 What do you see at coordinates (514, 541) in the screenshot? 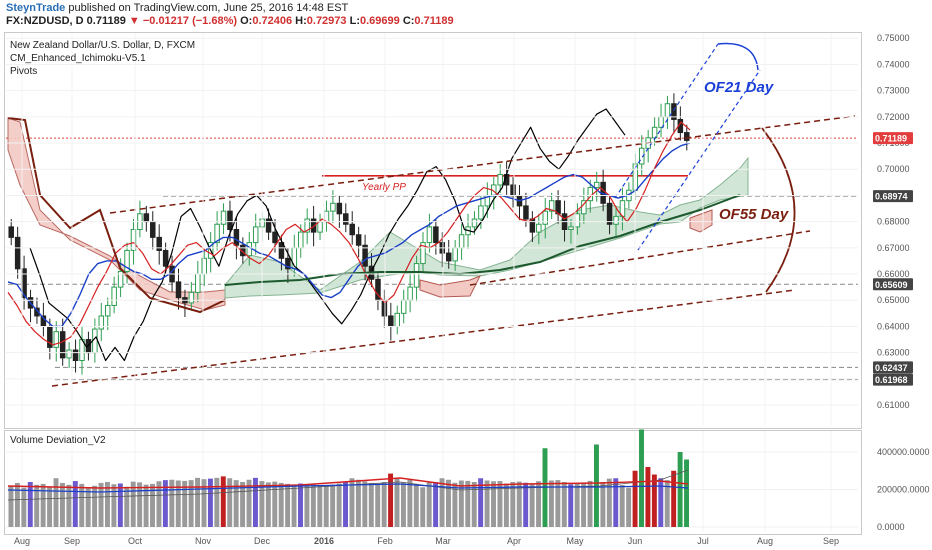
I see `x-tick-label: Apr` at bounding box center [514, 541].